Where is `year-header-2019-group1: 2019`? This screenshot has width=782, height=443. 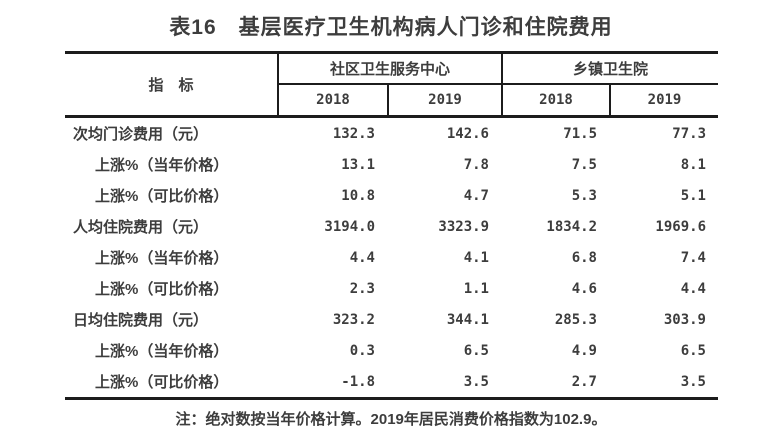
year-header-2019-group1: 2019 is located at coordinates (444, 100).